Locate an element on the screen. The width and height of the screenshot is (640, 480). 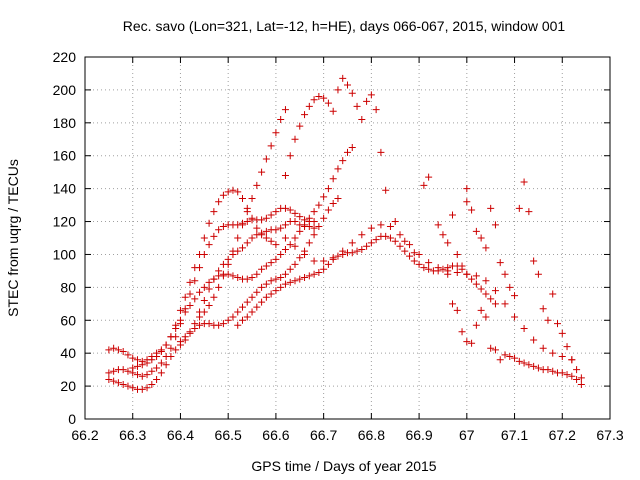
y-tick-label: 120 is located at coordinates (65, 222).